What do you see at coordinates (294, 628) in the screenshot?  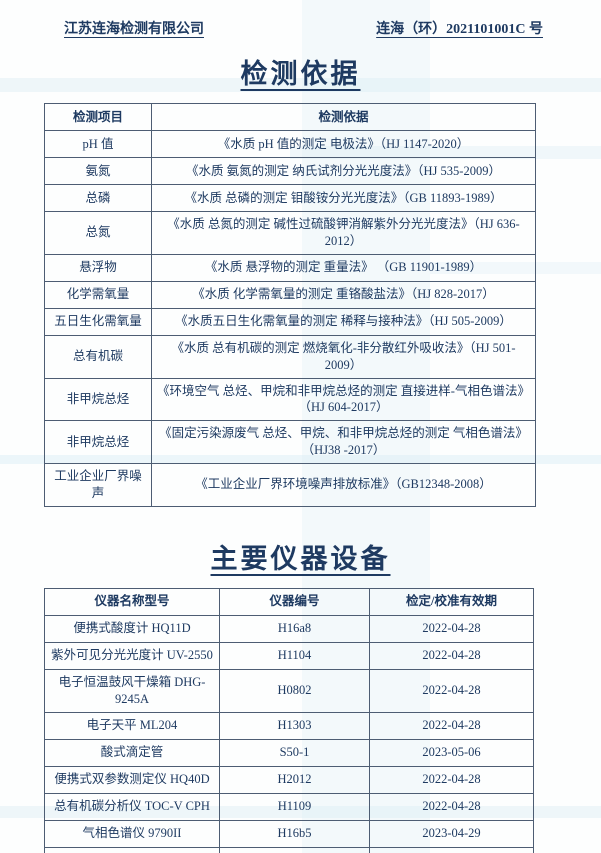 I see `instrument-id-cell: H16a8` at bounding box center [294, 628].